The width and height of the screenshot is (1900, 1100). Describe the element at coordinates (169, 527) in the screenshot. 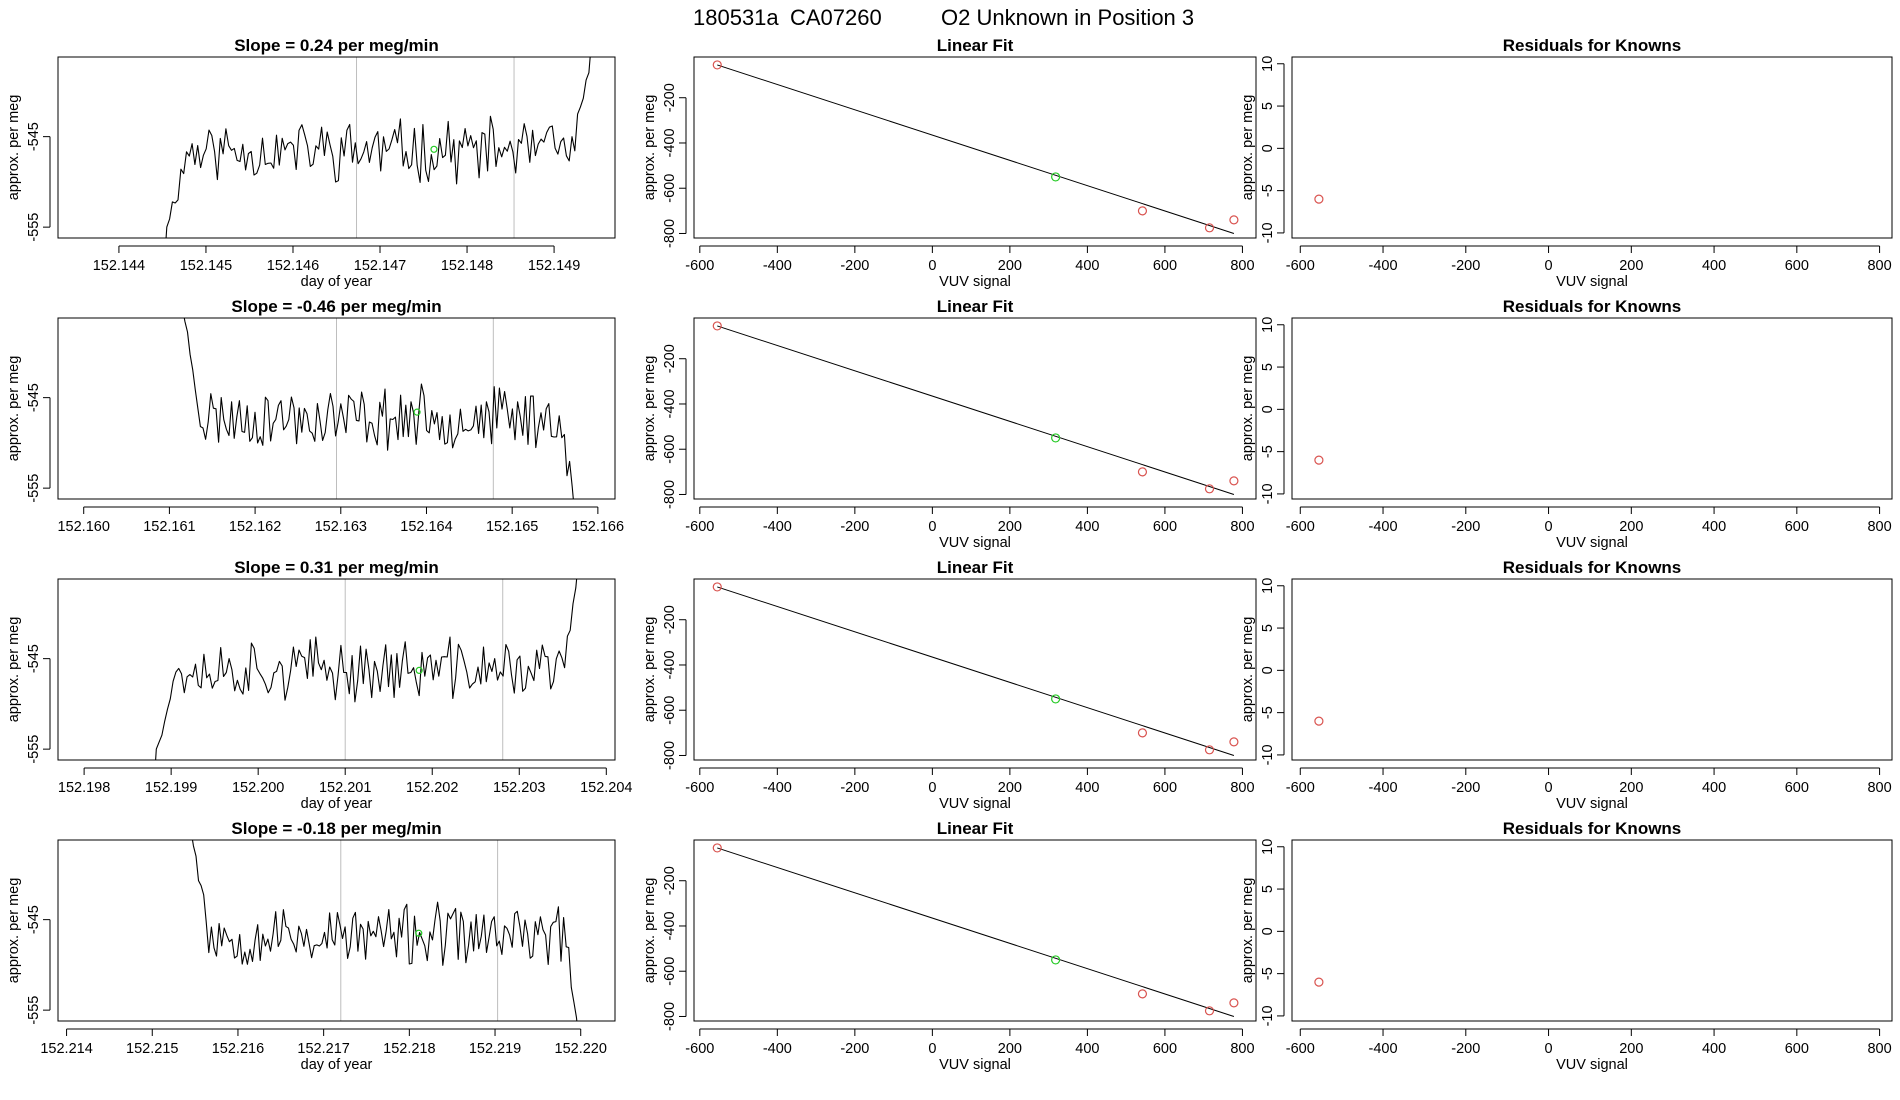

I see `x-tick-label: 152.161` at that location.